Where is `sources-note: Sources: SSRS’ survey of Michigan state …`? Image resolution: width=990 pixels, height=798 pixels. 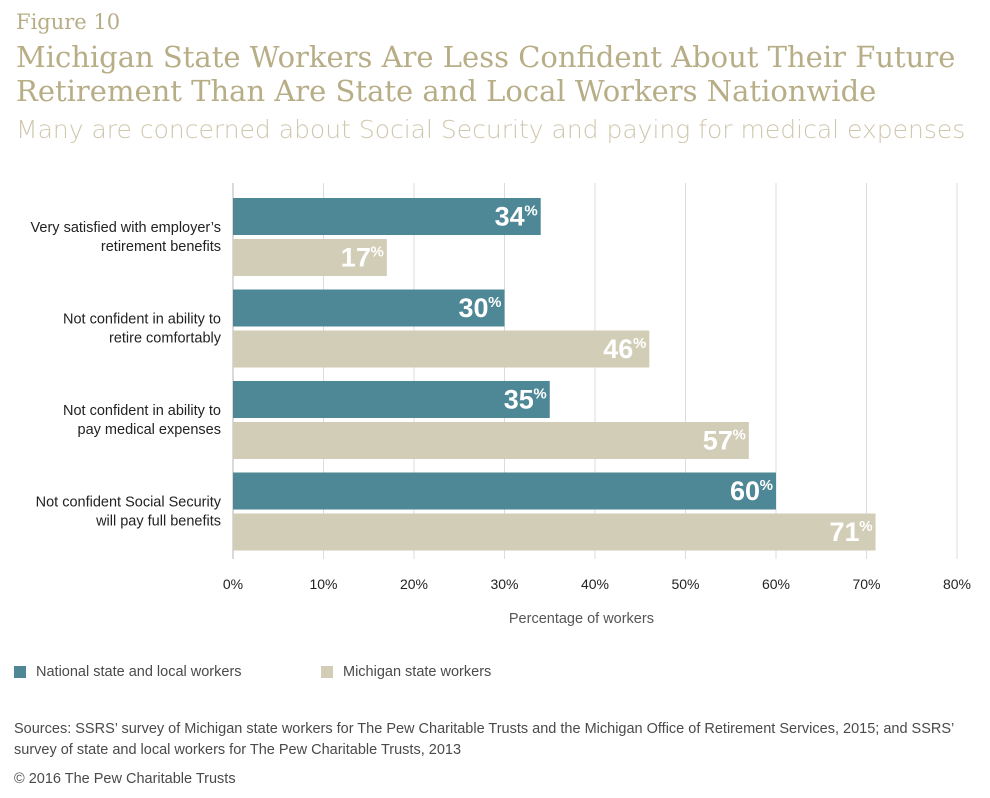 sources-note: Sources: SSRS’ survey of Michigan state … is located at coordinates (484, 739).